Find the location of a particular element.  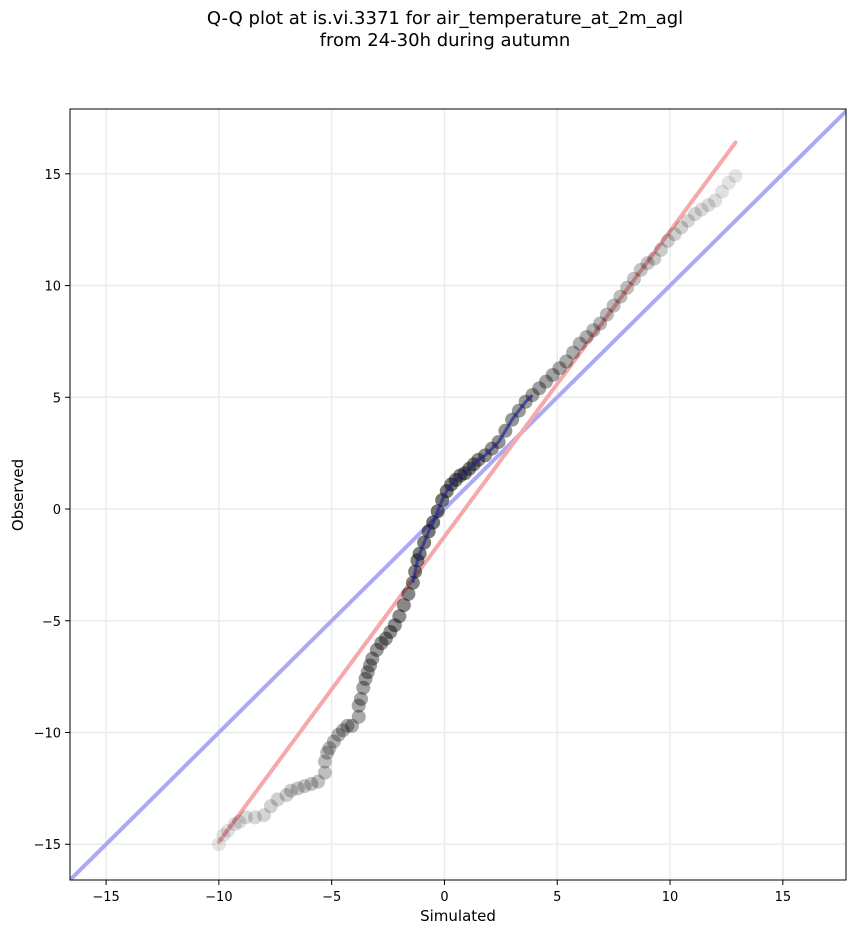

y-tick-label: 15 is located at coordinates (52, 175).